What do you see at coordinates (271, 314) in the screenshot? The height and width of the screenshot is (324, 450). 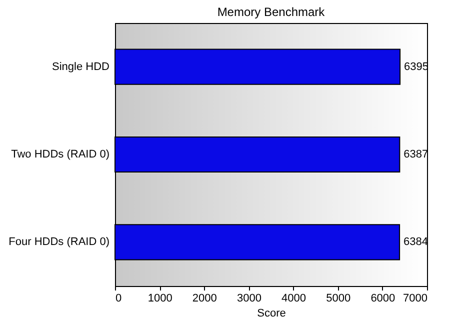 I see `x-axis-title: Score` at bounding box center [271, 314].